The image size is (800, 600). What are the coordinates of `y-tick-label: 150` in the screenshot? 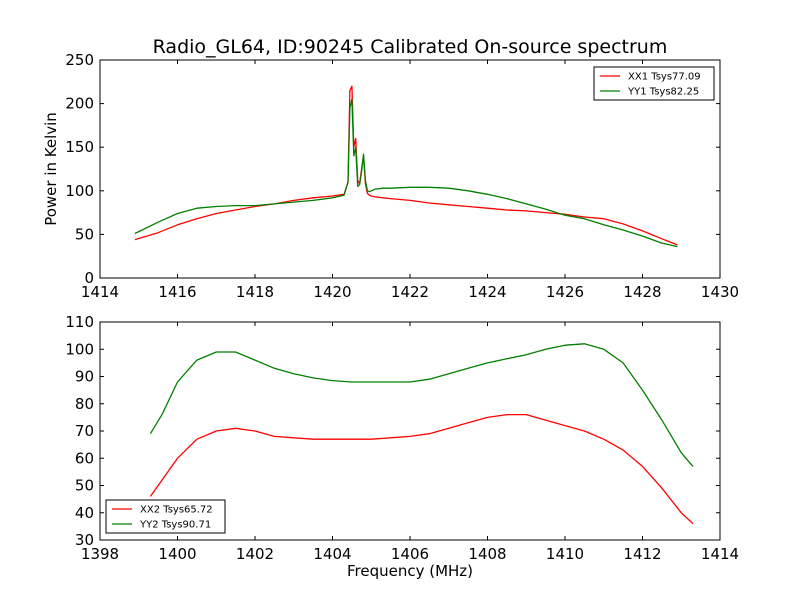 It's located at (79, 147).